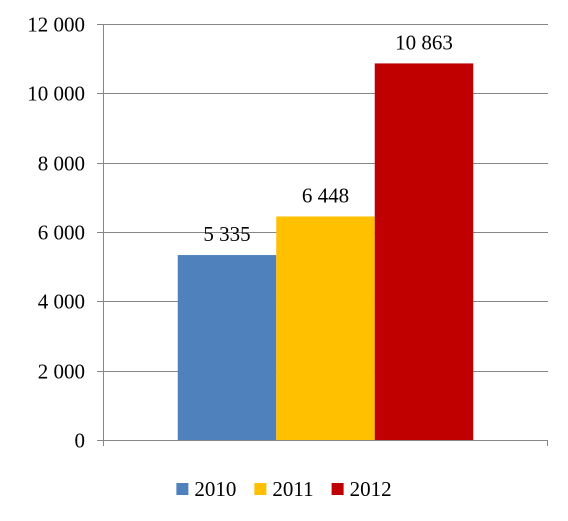  I want to click on legend-swatch-2012, so click(337, 489).